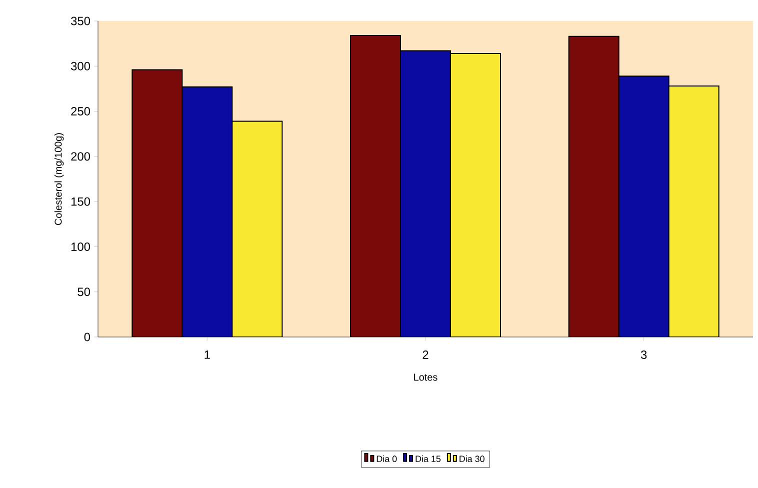  Describe the element at coordinates (87, 337) in the screenshot. I see `y-tick-label: 0` at that location.